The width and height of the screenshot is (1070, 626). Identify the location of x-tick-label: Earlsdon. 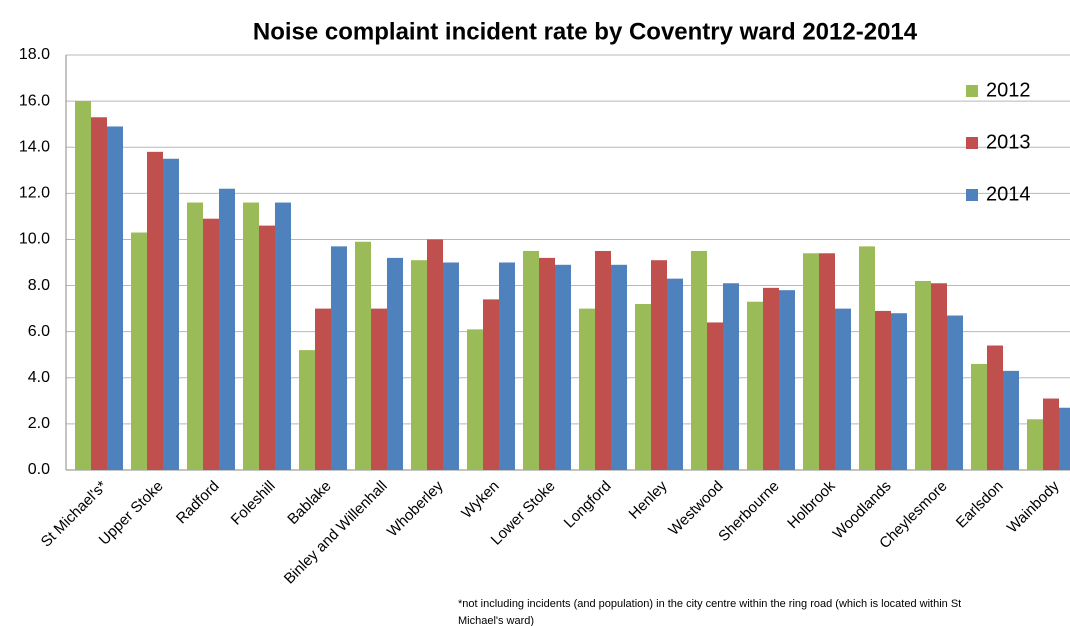
(980, 505).